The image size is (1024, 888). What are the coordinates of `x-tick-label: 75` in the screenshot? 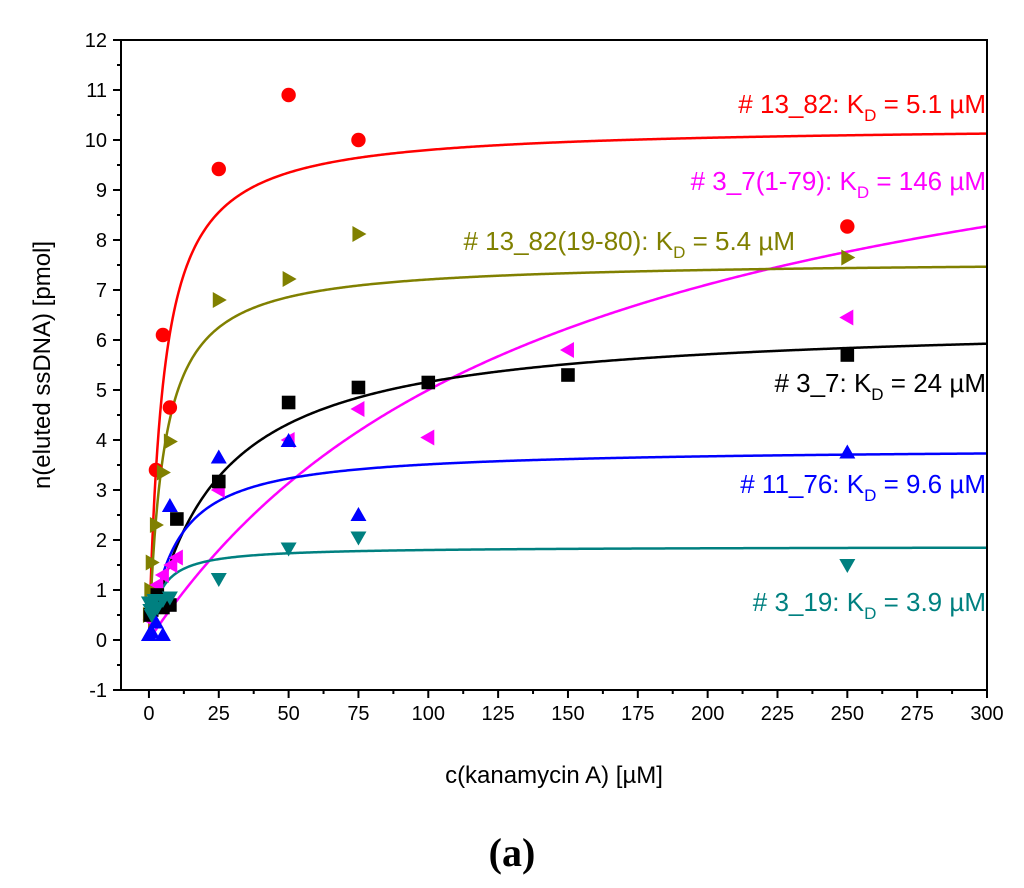 It's located at (358, 714).